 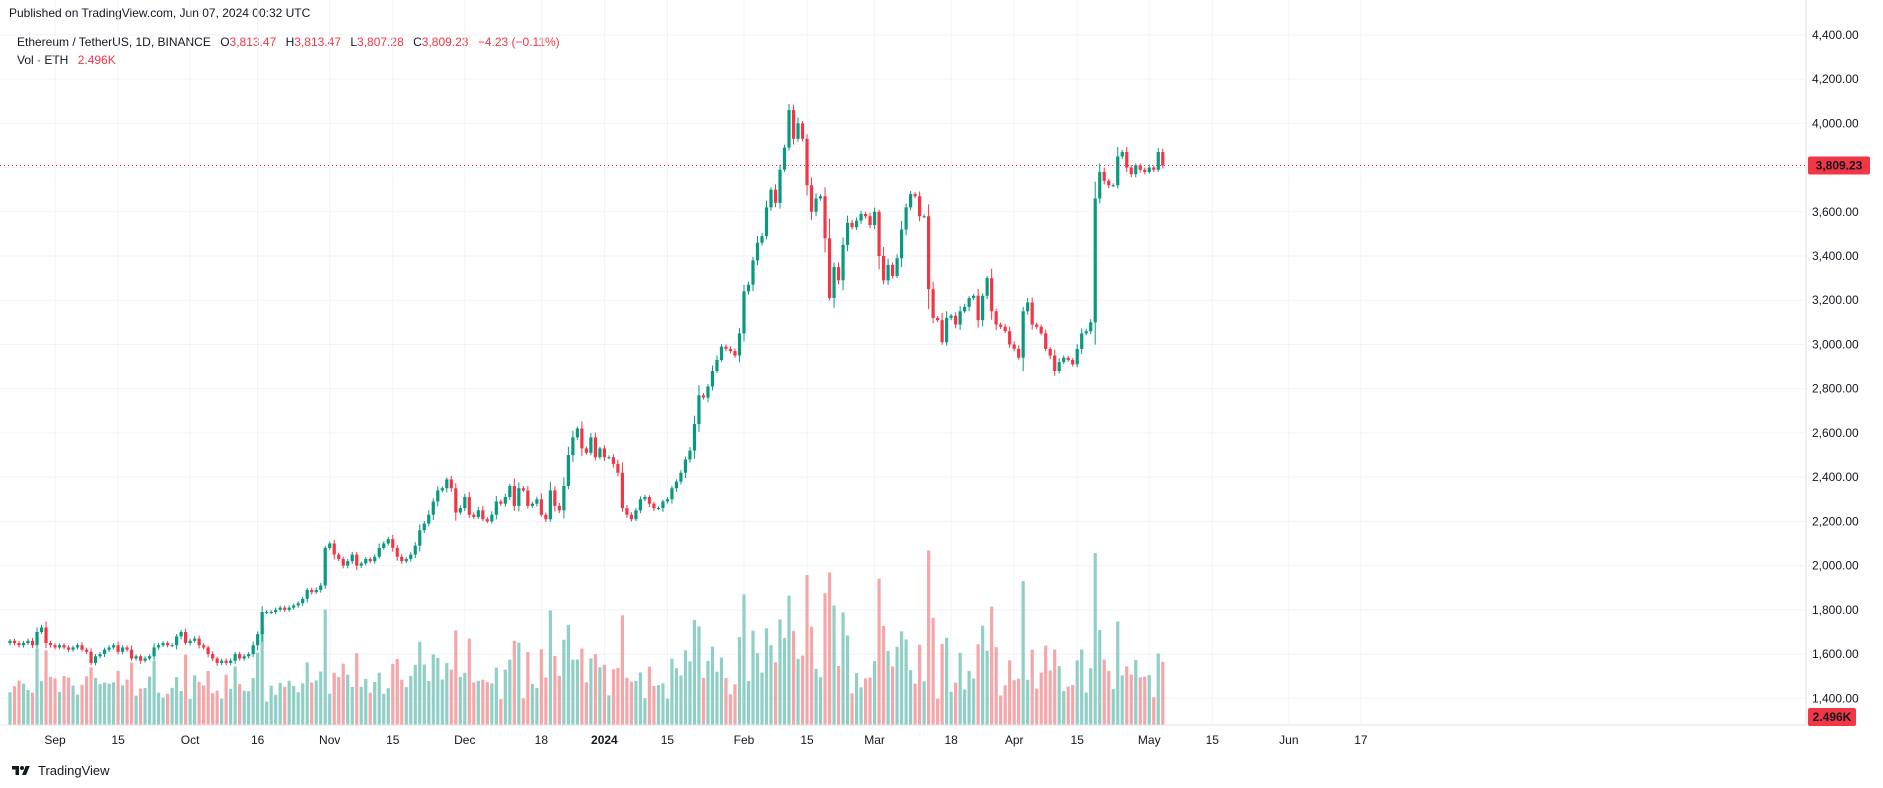 What do you see at coordinates (329, 740) in the screenshot?
I see `time-tick-label: Nov` at bounding box center [329, 740].